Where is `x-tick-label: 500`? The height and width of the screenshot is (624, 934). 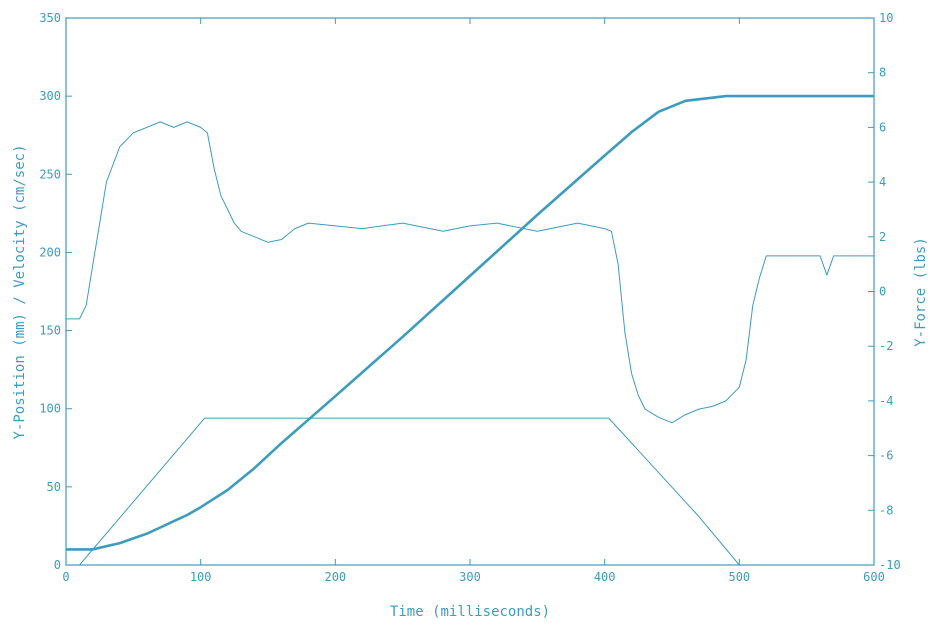
x-tick-label: 500 is located at coordinates (739, 577).